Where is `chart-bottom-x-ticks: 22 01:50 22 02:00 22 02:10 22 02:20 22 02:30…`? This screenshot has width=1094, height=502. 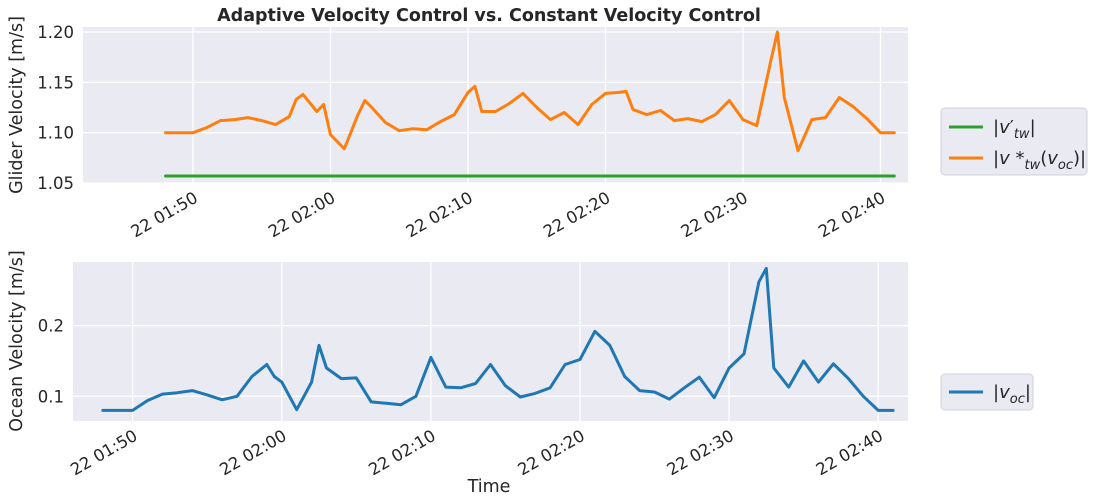 chart-bottom-x-ticks: 22 01:50 22 02:00 22 02:10 22 02:20 22 02:30… is located at coordinates (476, 452).